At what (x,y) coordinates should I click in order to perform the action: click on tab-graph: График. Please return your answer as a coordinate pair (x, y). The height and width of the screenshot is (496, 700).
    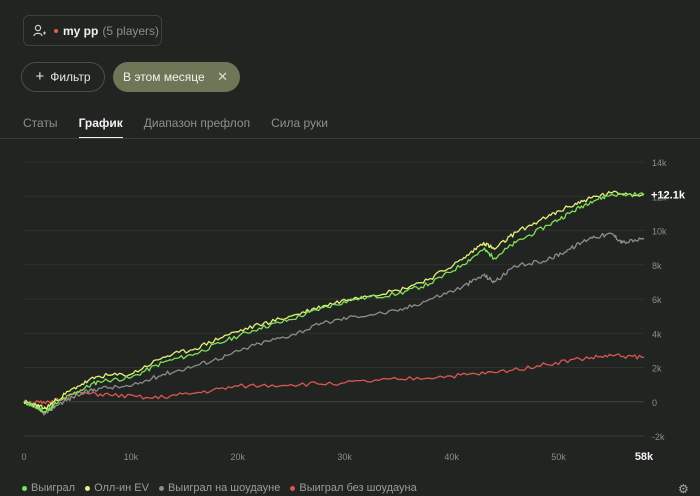
    Looking at the image, I should click on (100, 127).